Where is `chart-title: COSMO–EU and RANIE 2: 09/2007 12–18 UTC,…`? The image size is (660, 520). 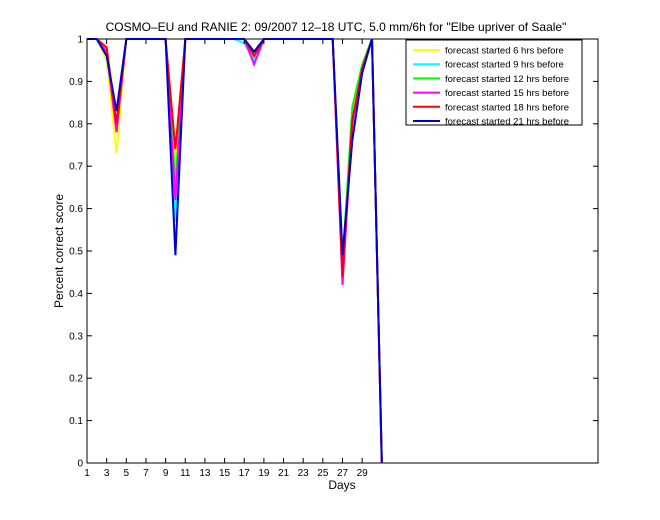
chart-title: COSMO–EU and RANIE 2: 09/2007 12–18 UTC,… is located at coordinates (336, 27).